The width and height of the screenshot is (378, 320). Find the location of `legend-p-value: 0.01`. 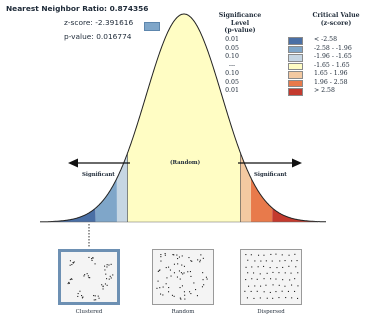

legend-p-value: 0.01 is located at coordinates (232, 39).